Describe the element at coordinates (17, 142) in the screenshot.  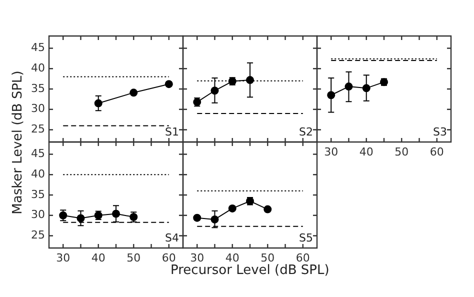
I see `y-axis-title: Masker Level (dB SPL)` at that location.